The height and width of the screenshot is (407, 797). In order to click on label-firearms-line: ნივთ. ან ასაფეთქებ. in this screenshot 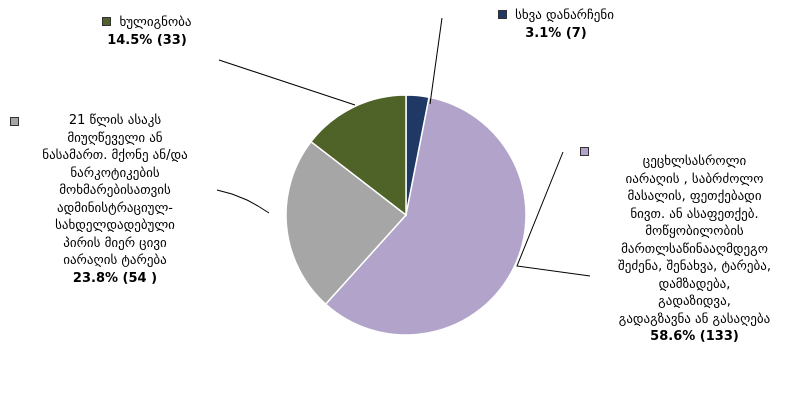, I will do `click(694, 214)`.